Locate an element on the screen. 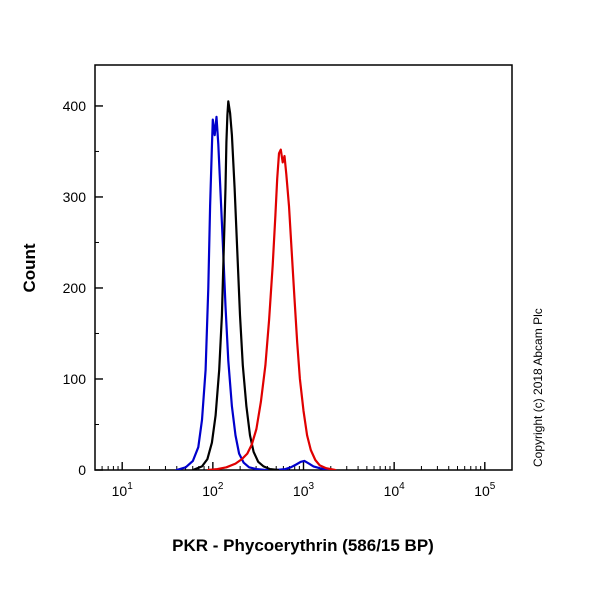 The height and width of the screenshot is (600, 600). copyright-text: Copyright (c) 2018 Abcam Plc is located at coordinates (538, 387).